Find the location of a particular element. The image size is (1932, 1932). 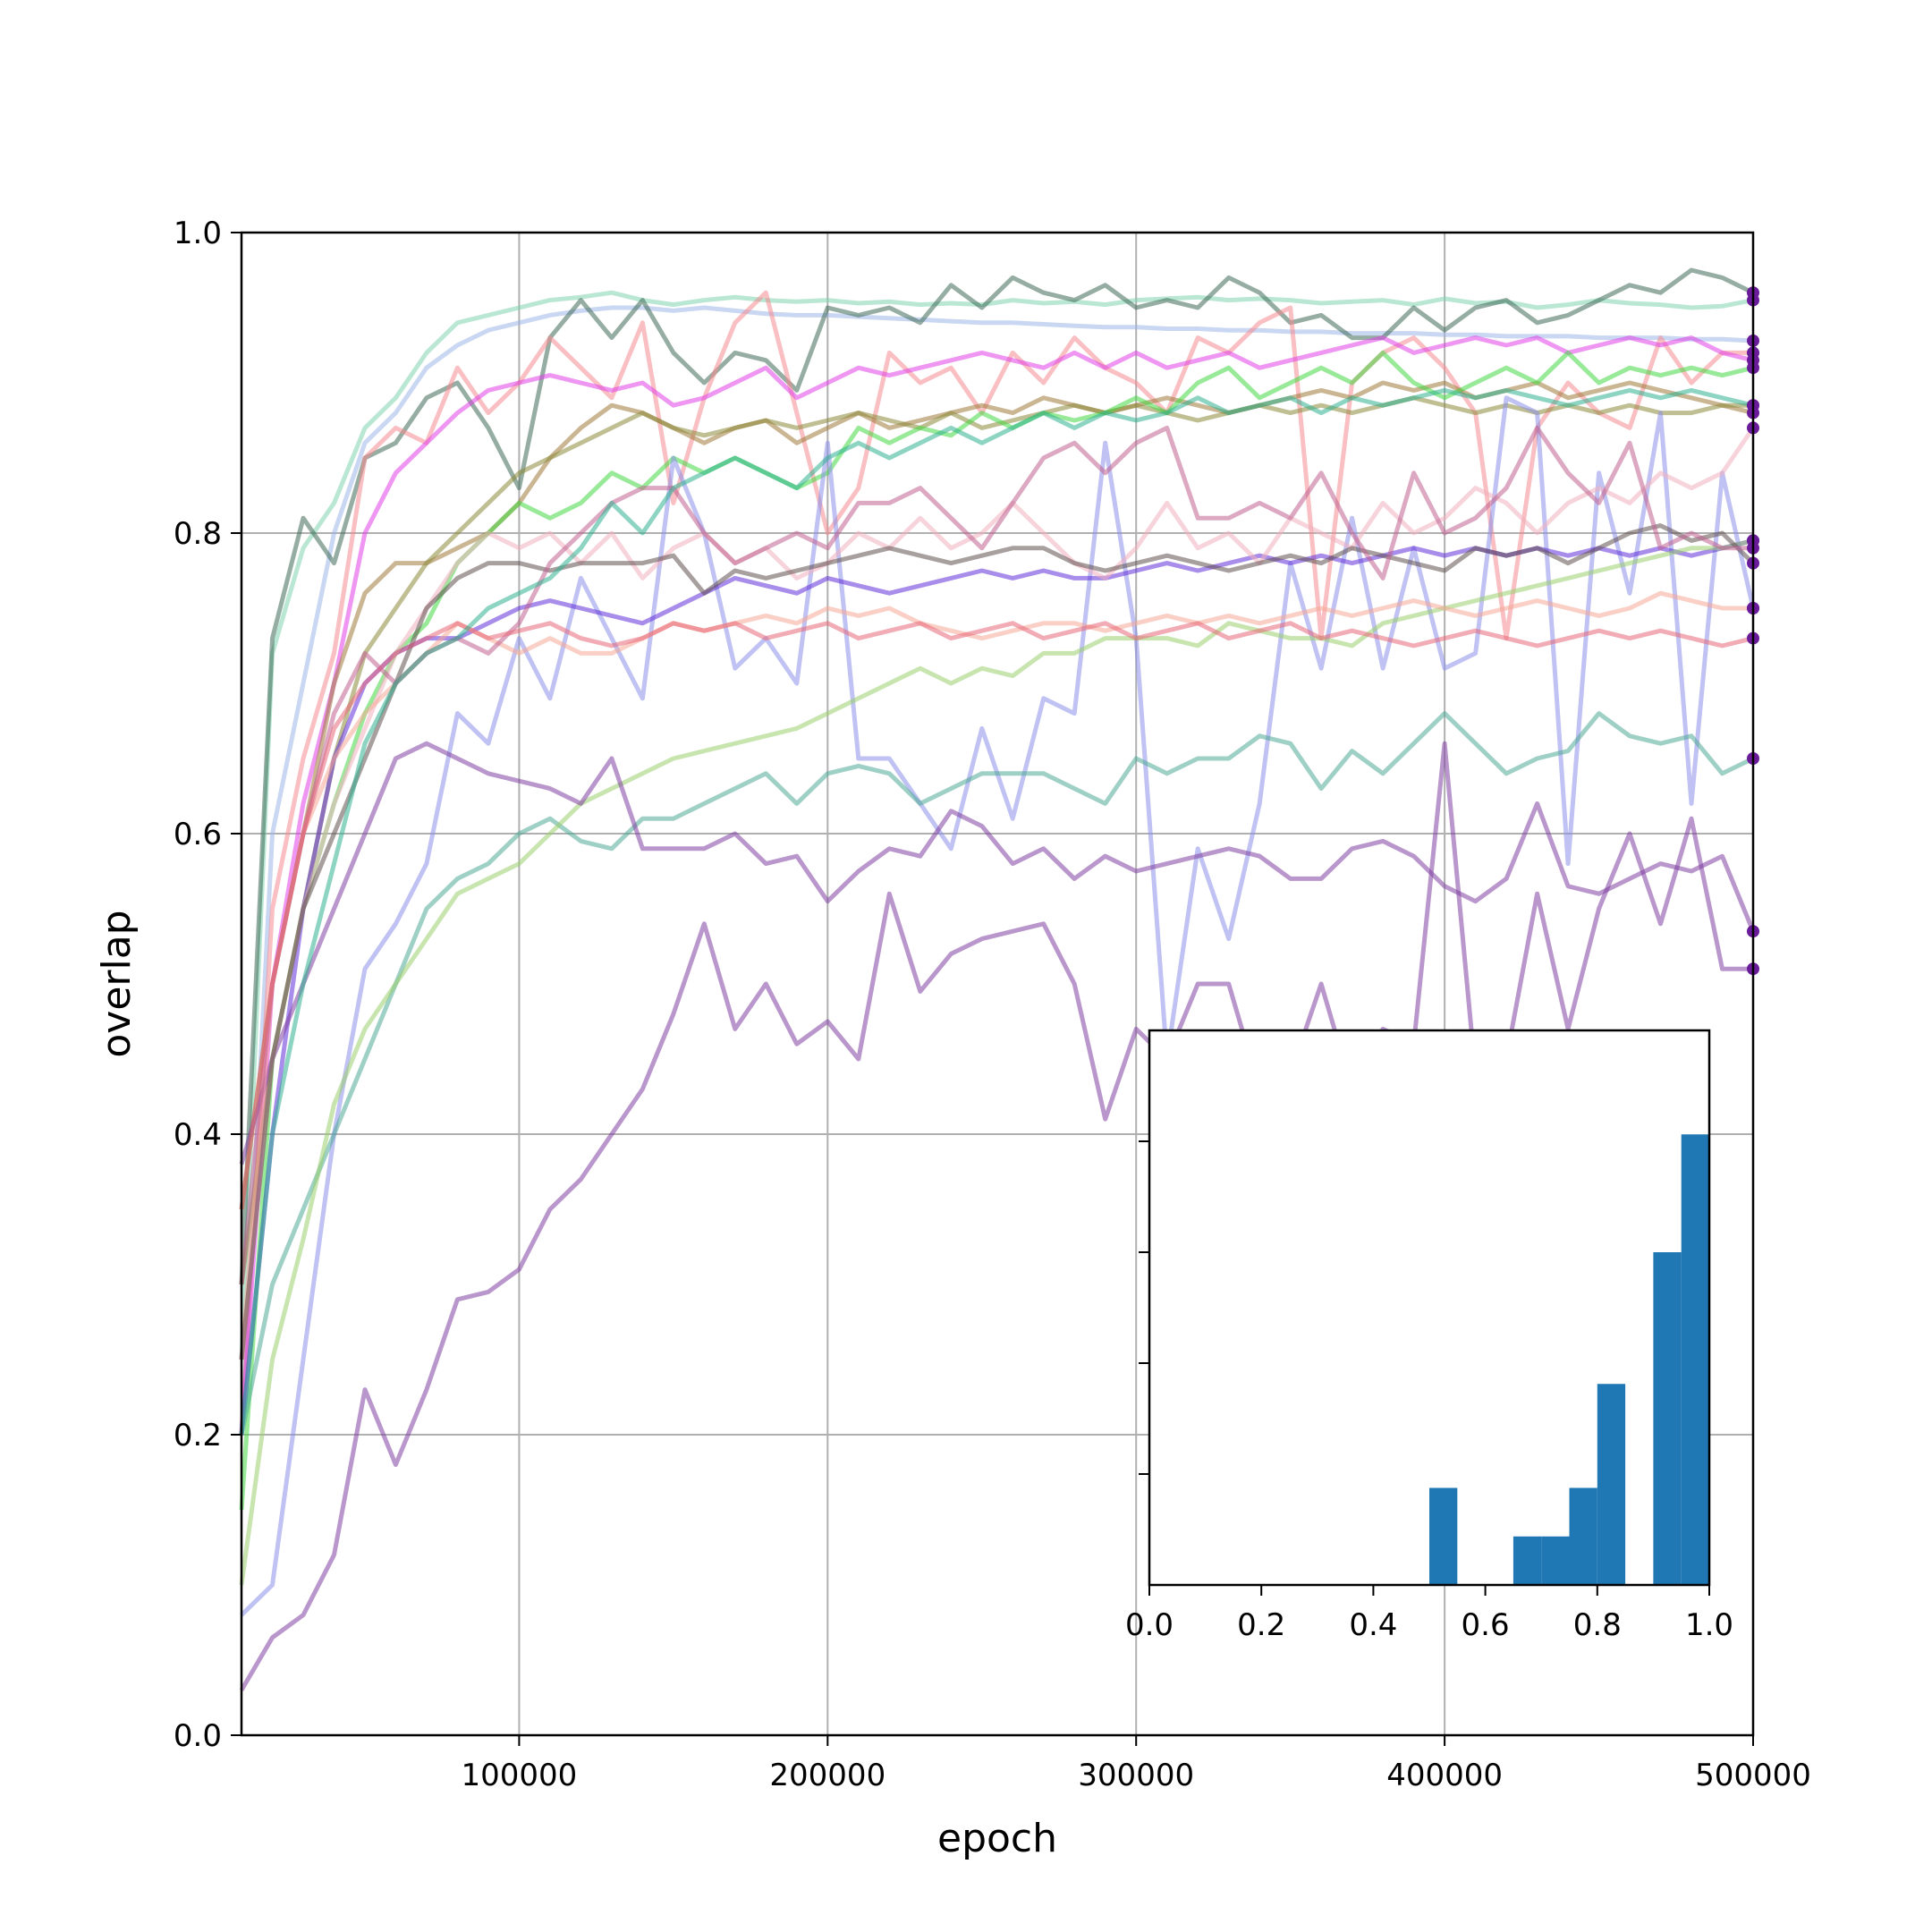

y-axis-label: overlap is located at coordinates (117, 983).